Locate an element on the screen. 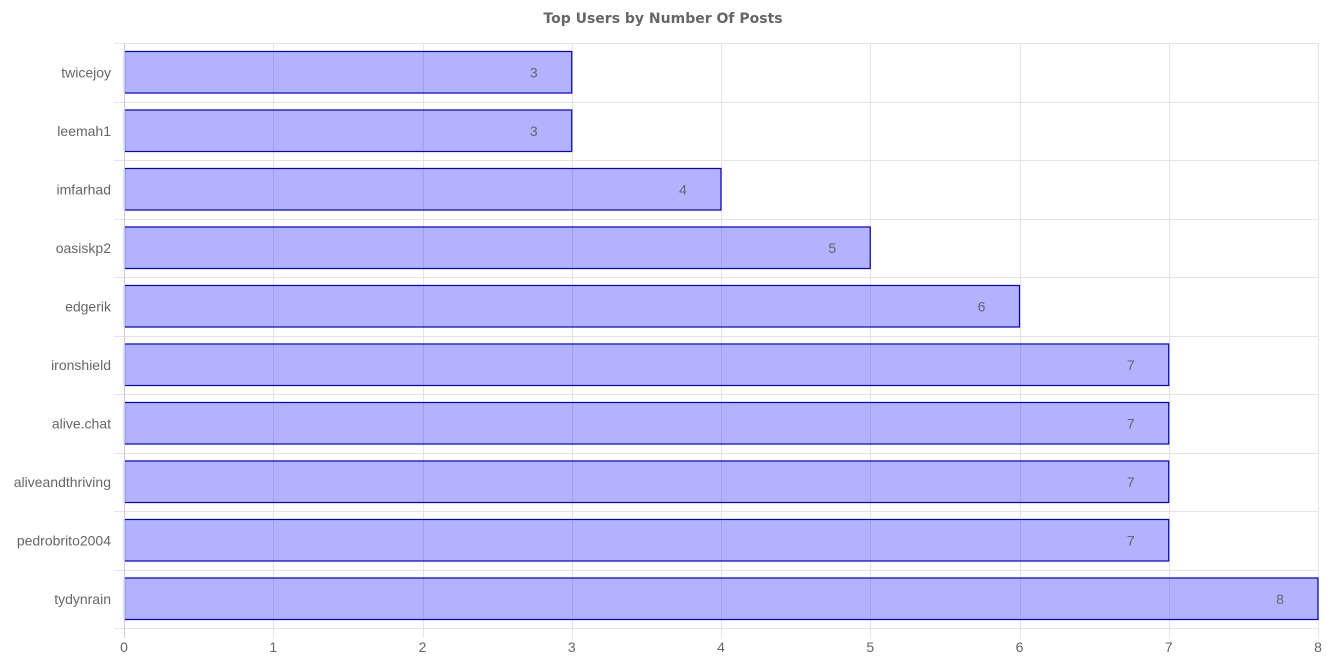 The image size is (1326, 662). x-tick-label: 3 is located at coordinates (572, 647).